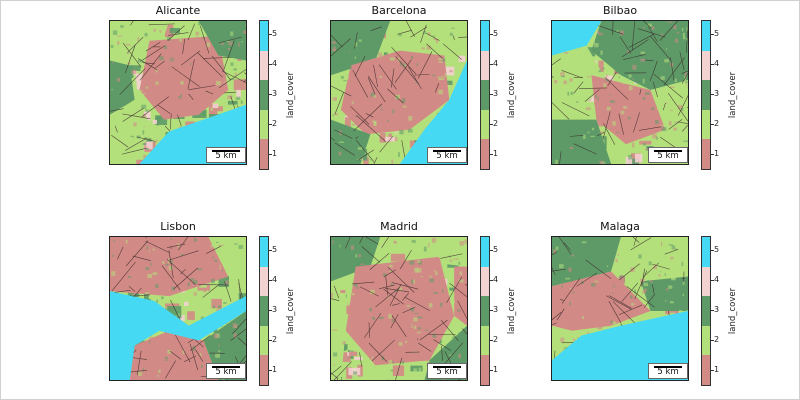 The height and width of the screenshot is (400, 800). Describe the element at coordinates (178, 10) in the screenshot. I see `panel-title: Alicante` at that location.